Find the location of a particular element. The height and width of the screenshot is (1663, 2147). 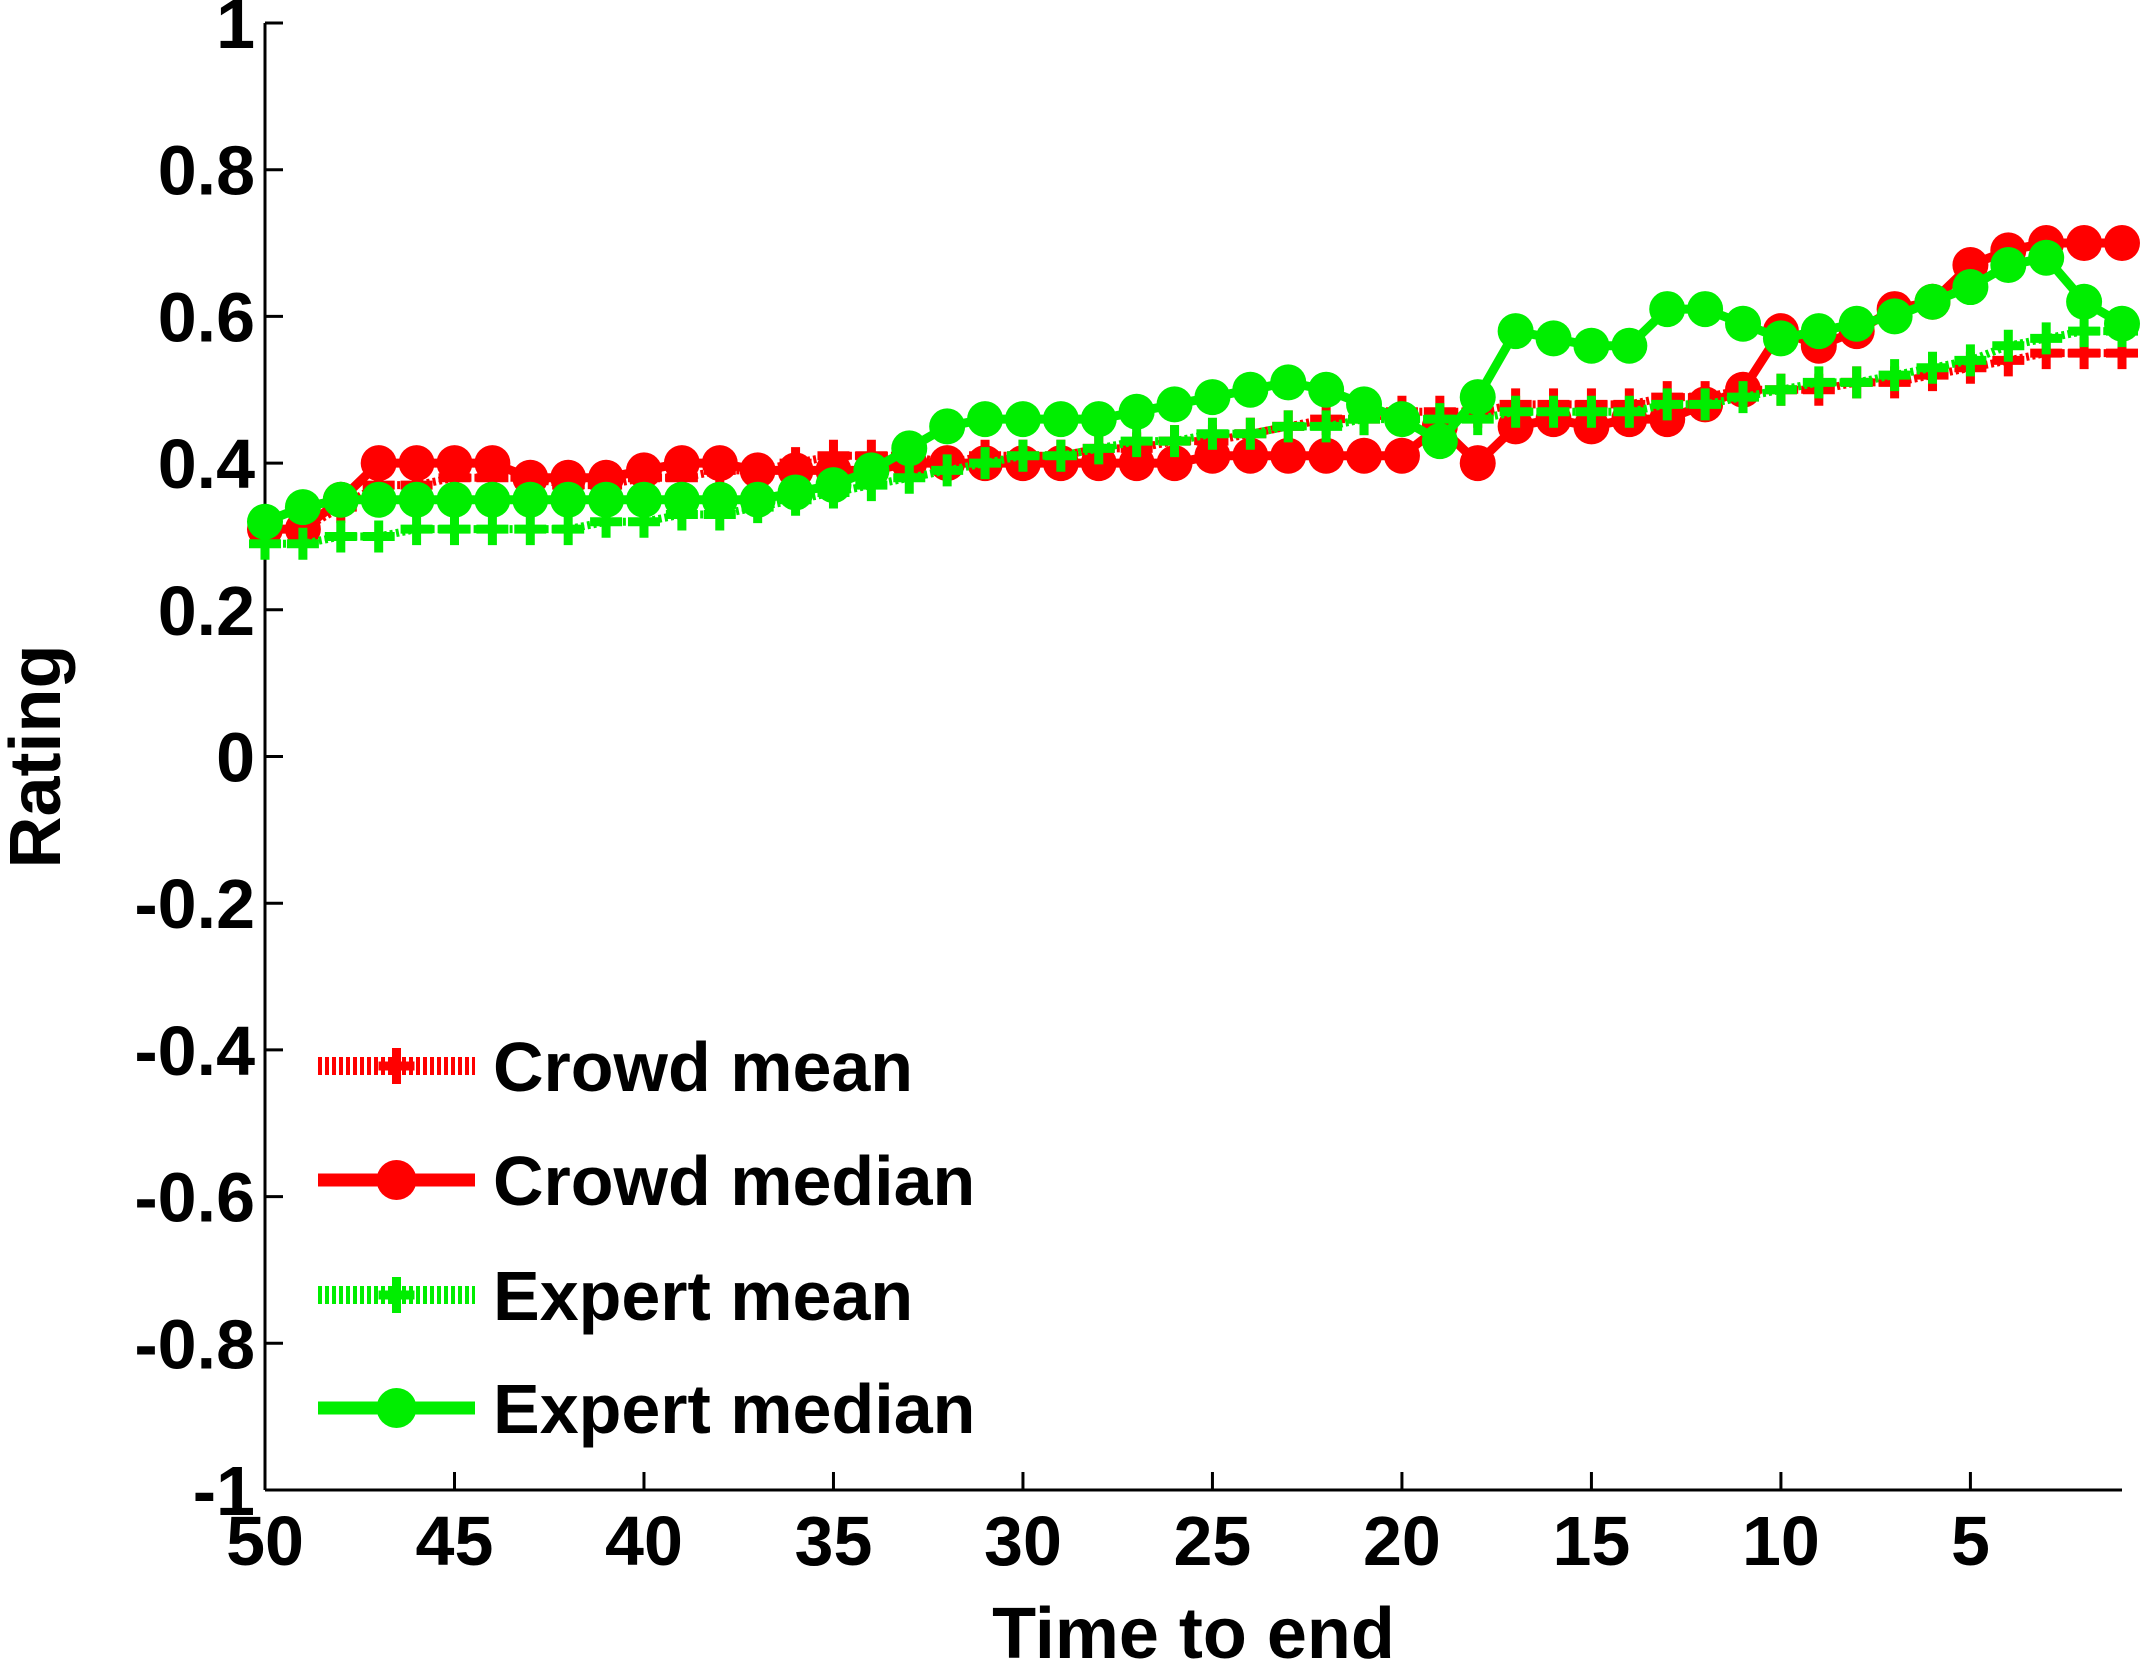

x-axis-ticks: 50 45 40 35 30 25 20 15 10 5 is located at coordinates (1108, 1526).